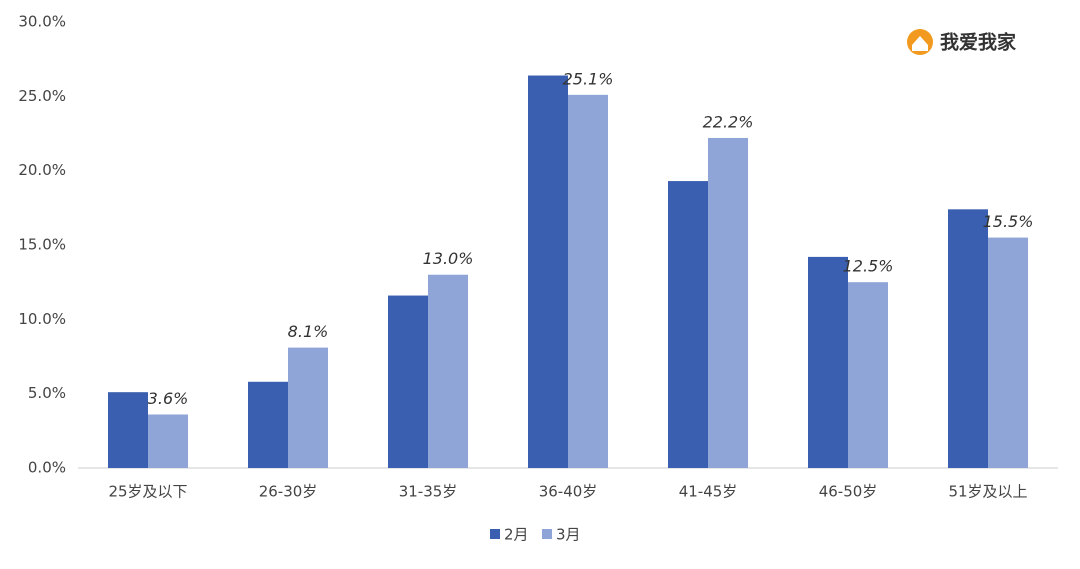  What do you see at coordinates (168, 398) in the screenshot?
I see `value-label: 3.6%` at bounding box center [168, 398].